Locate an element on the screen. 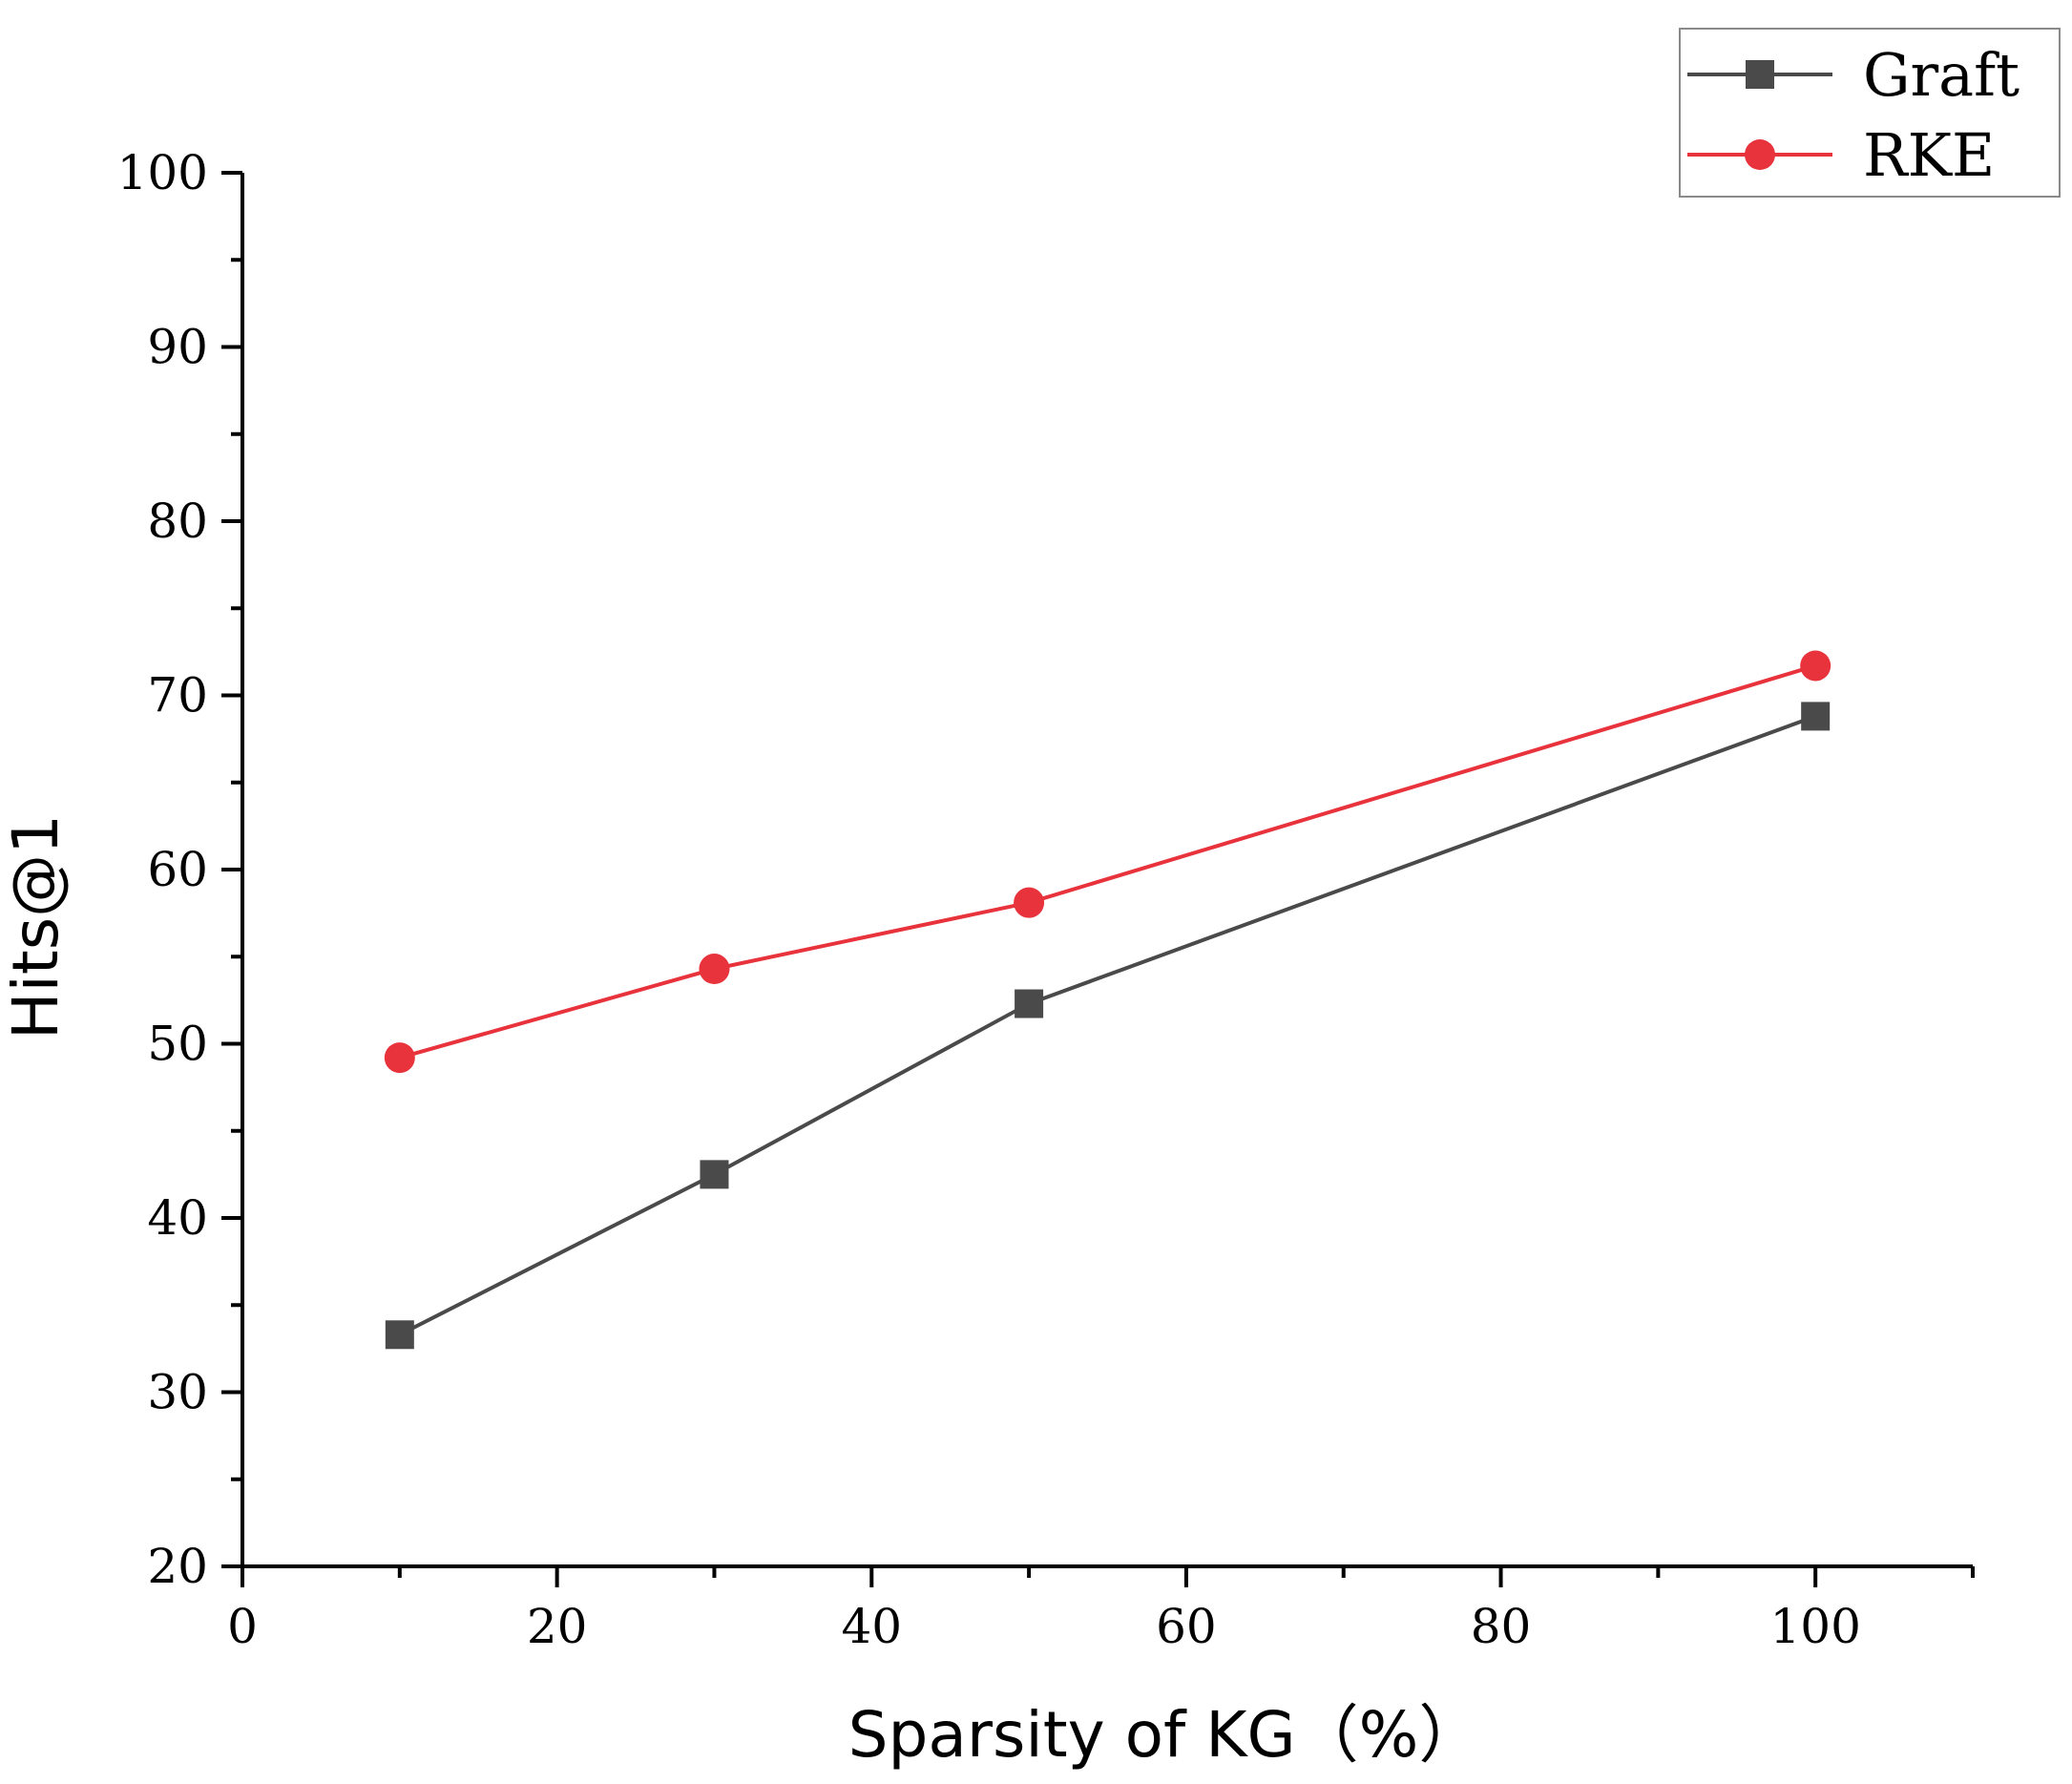  legend-label-rke: RKE is located at coordinates (1929, 155).